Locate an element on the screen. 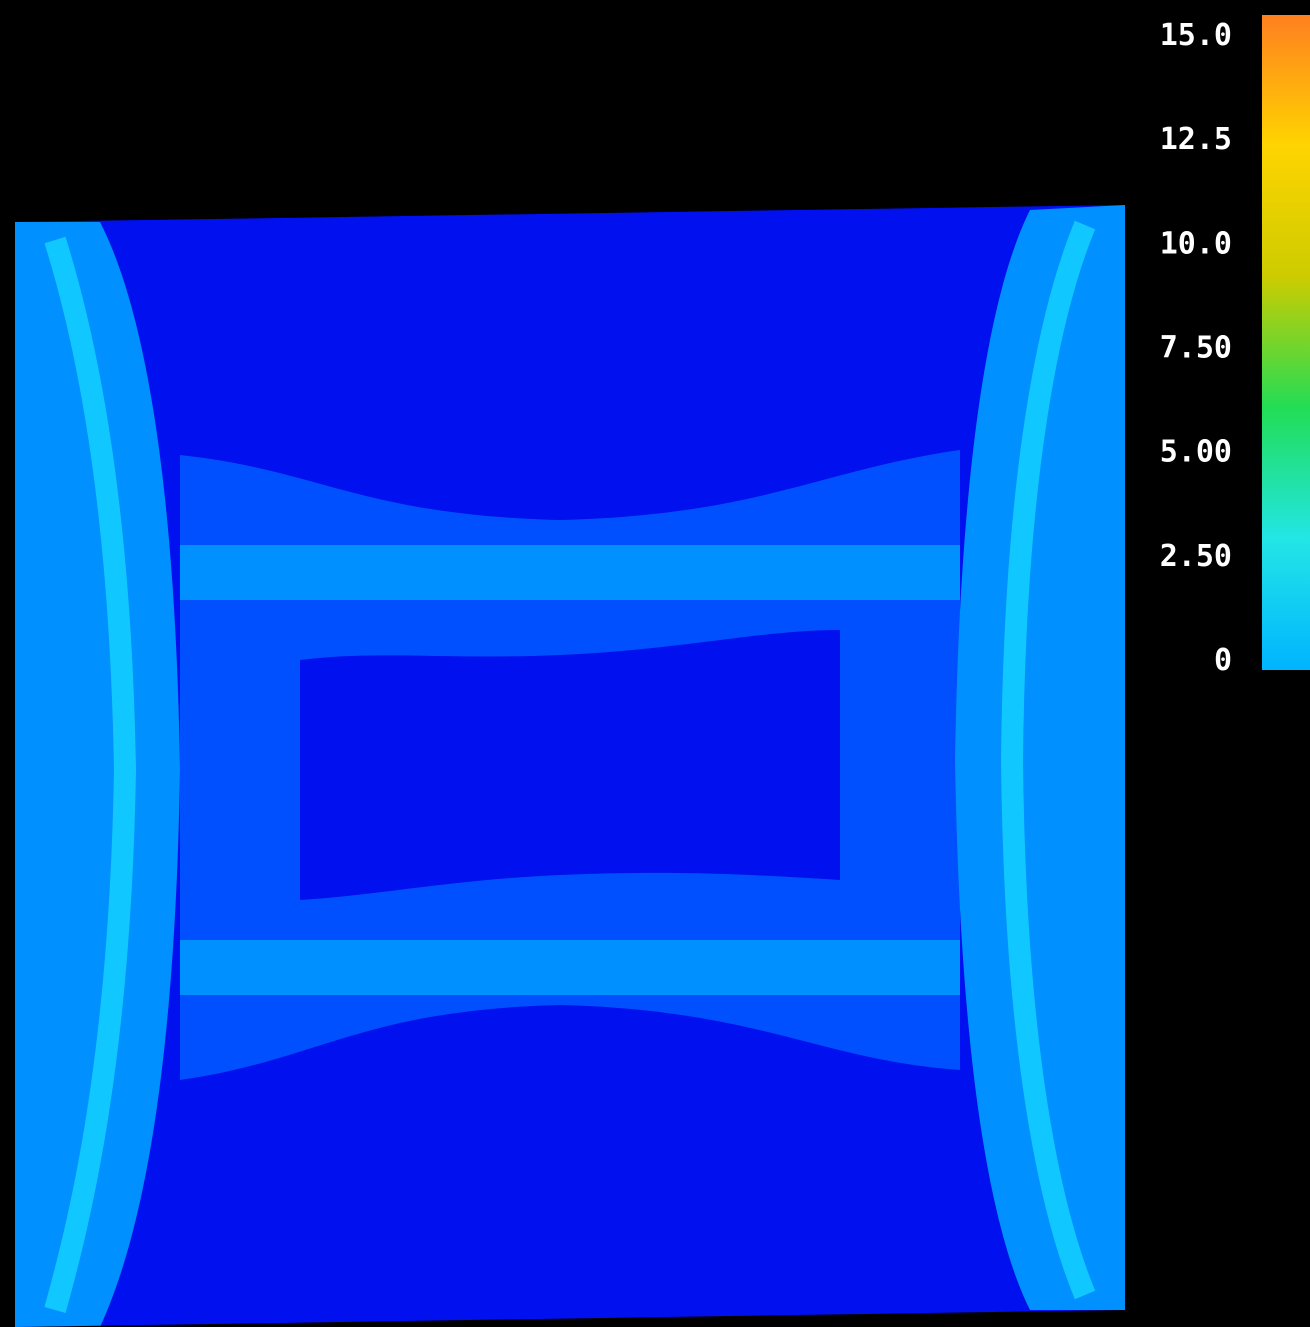 This screenshot has width=1310, height=1327. colorbar-tick-label-6: 15.0 is located at coordinates (1196, 35).